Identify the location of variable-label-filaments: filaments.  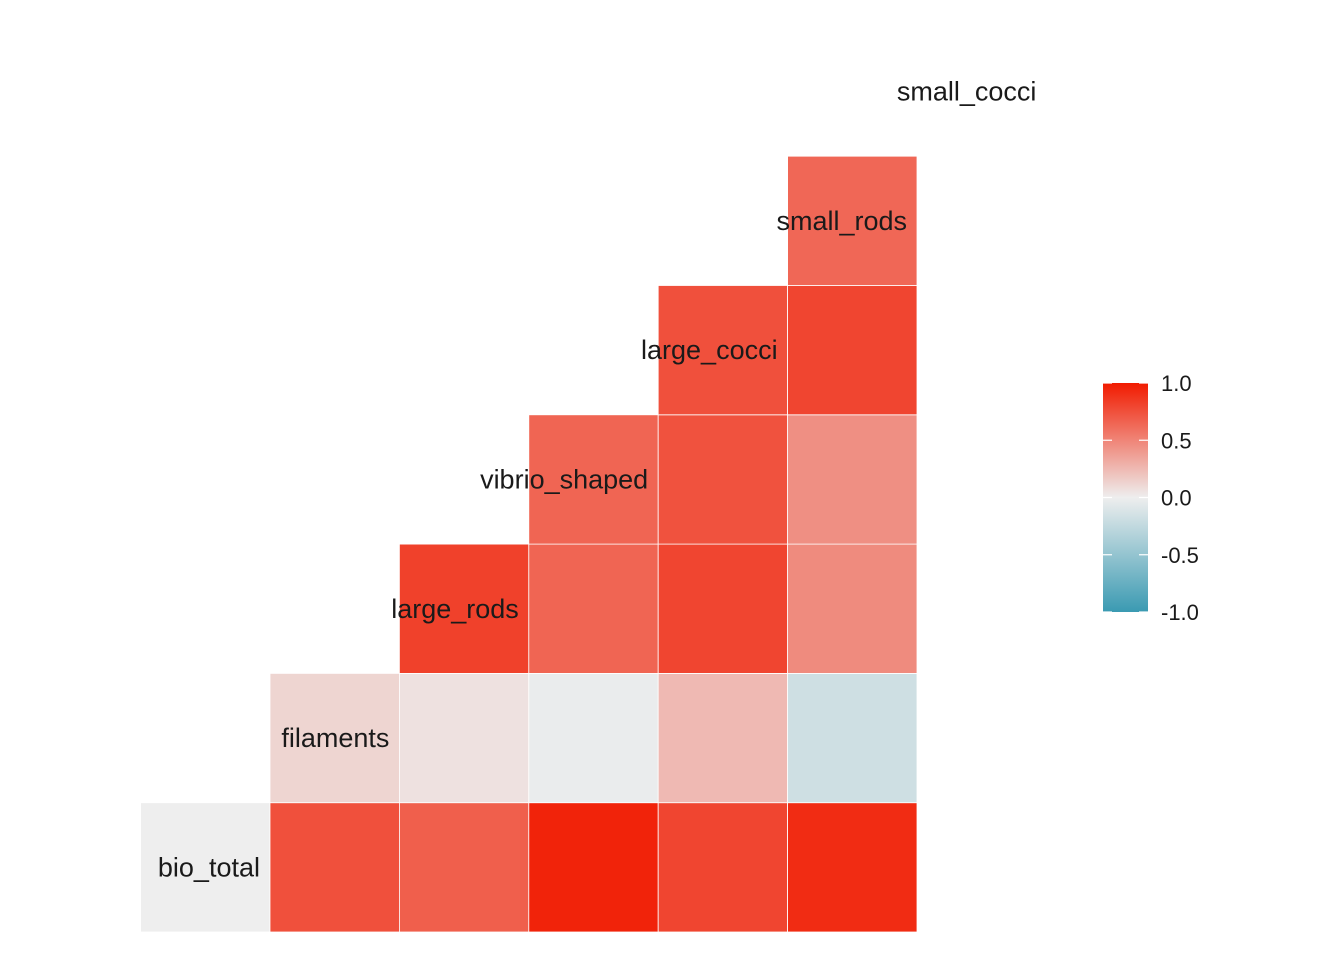
(335, 738).